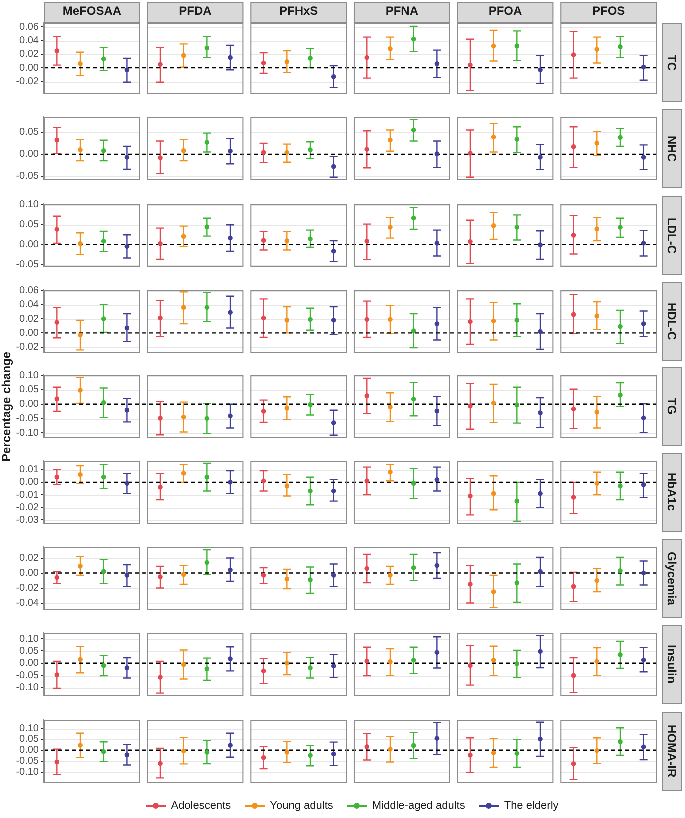 The height and width of the screenshot is (818, 685). I want to click on y-tick-label: 0.01, so click(30, 470).